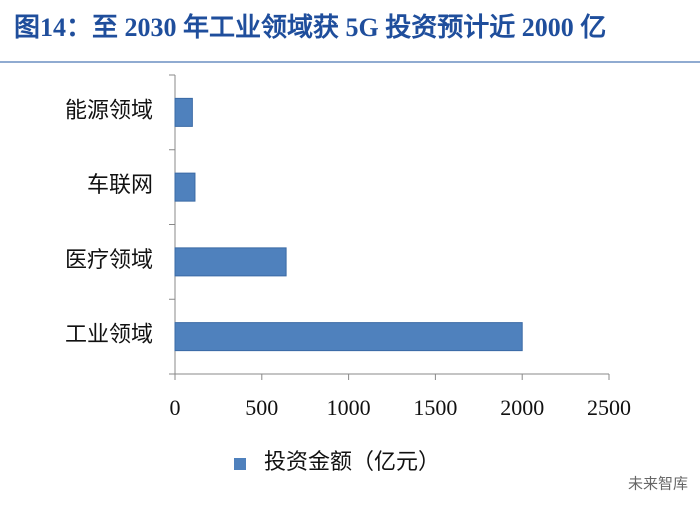 The width and height of the screenshot is (700, 517). Describe the element at coordinates (175, 407) in the screenshot. I see `x-tick-label: 0` at that location.